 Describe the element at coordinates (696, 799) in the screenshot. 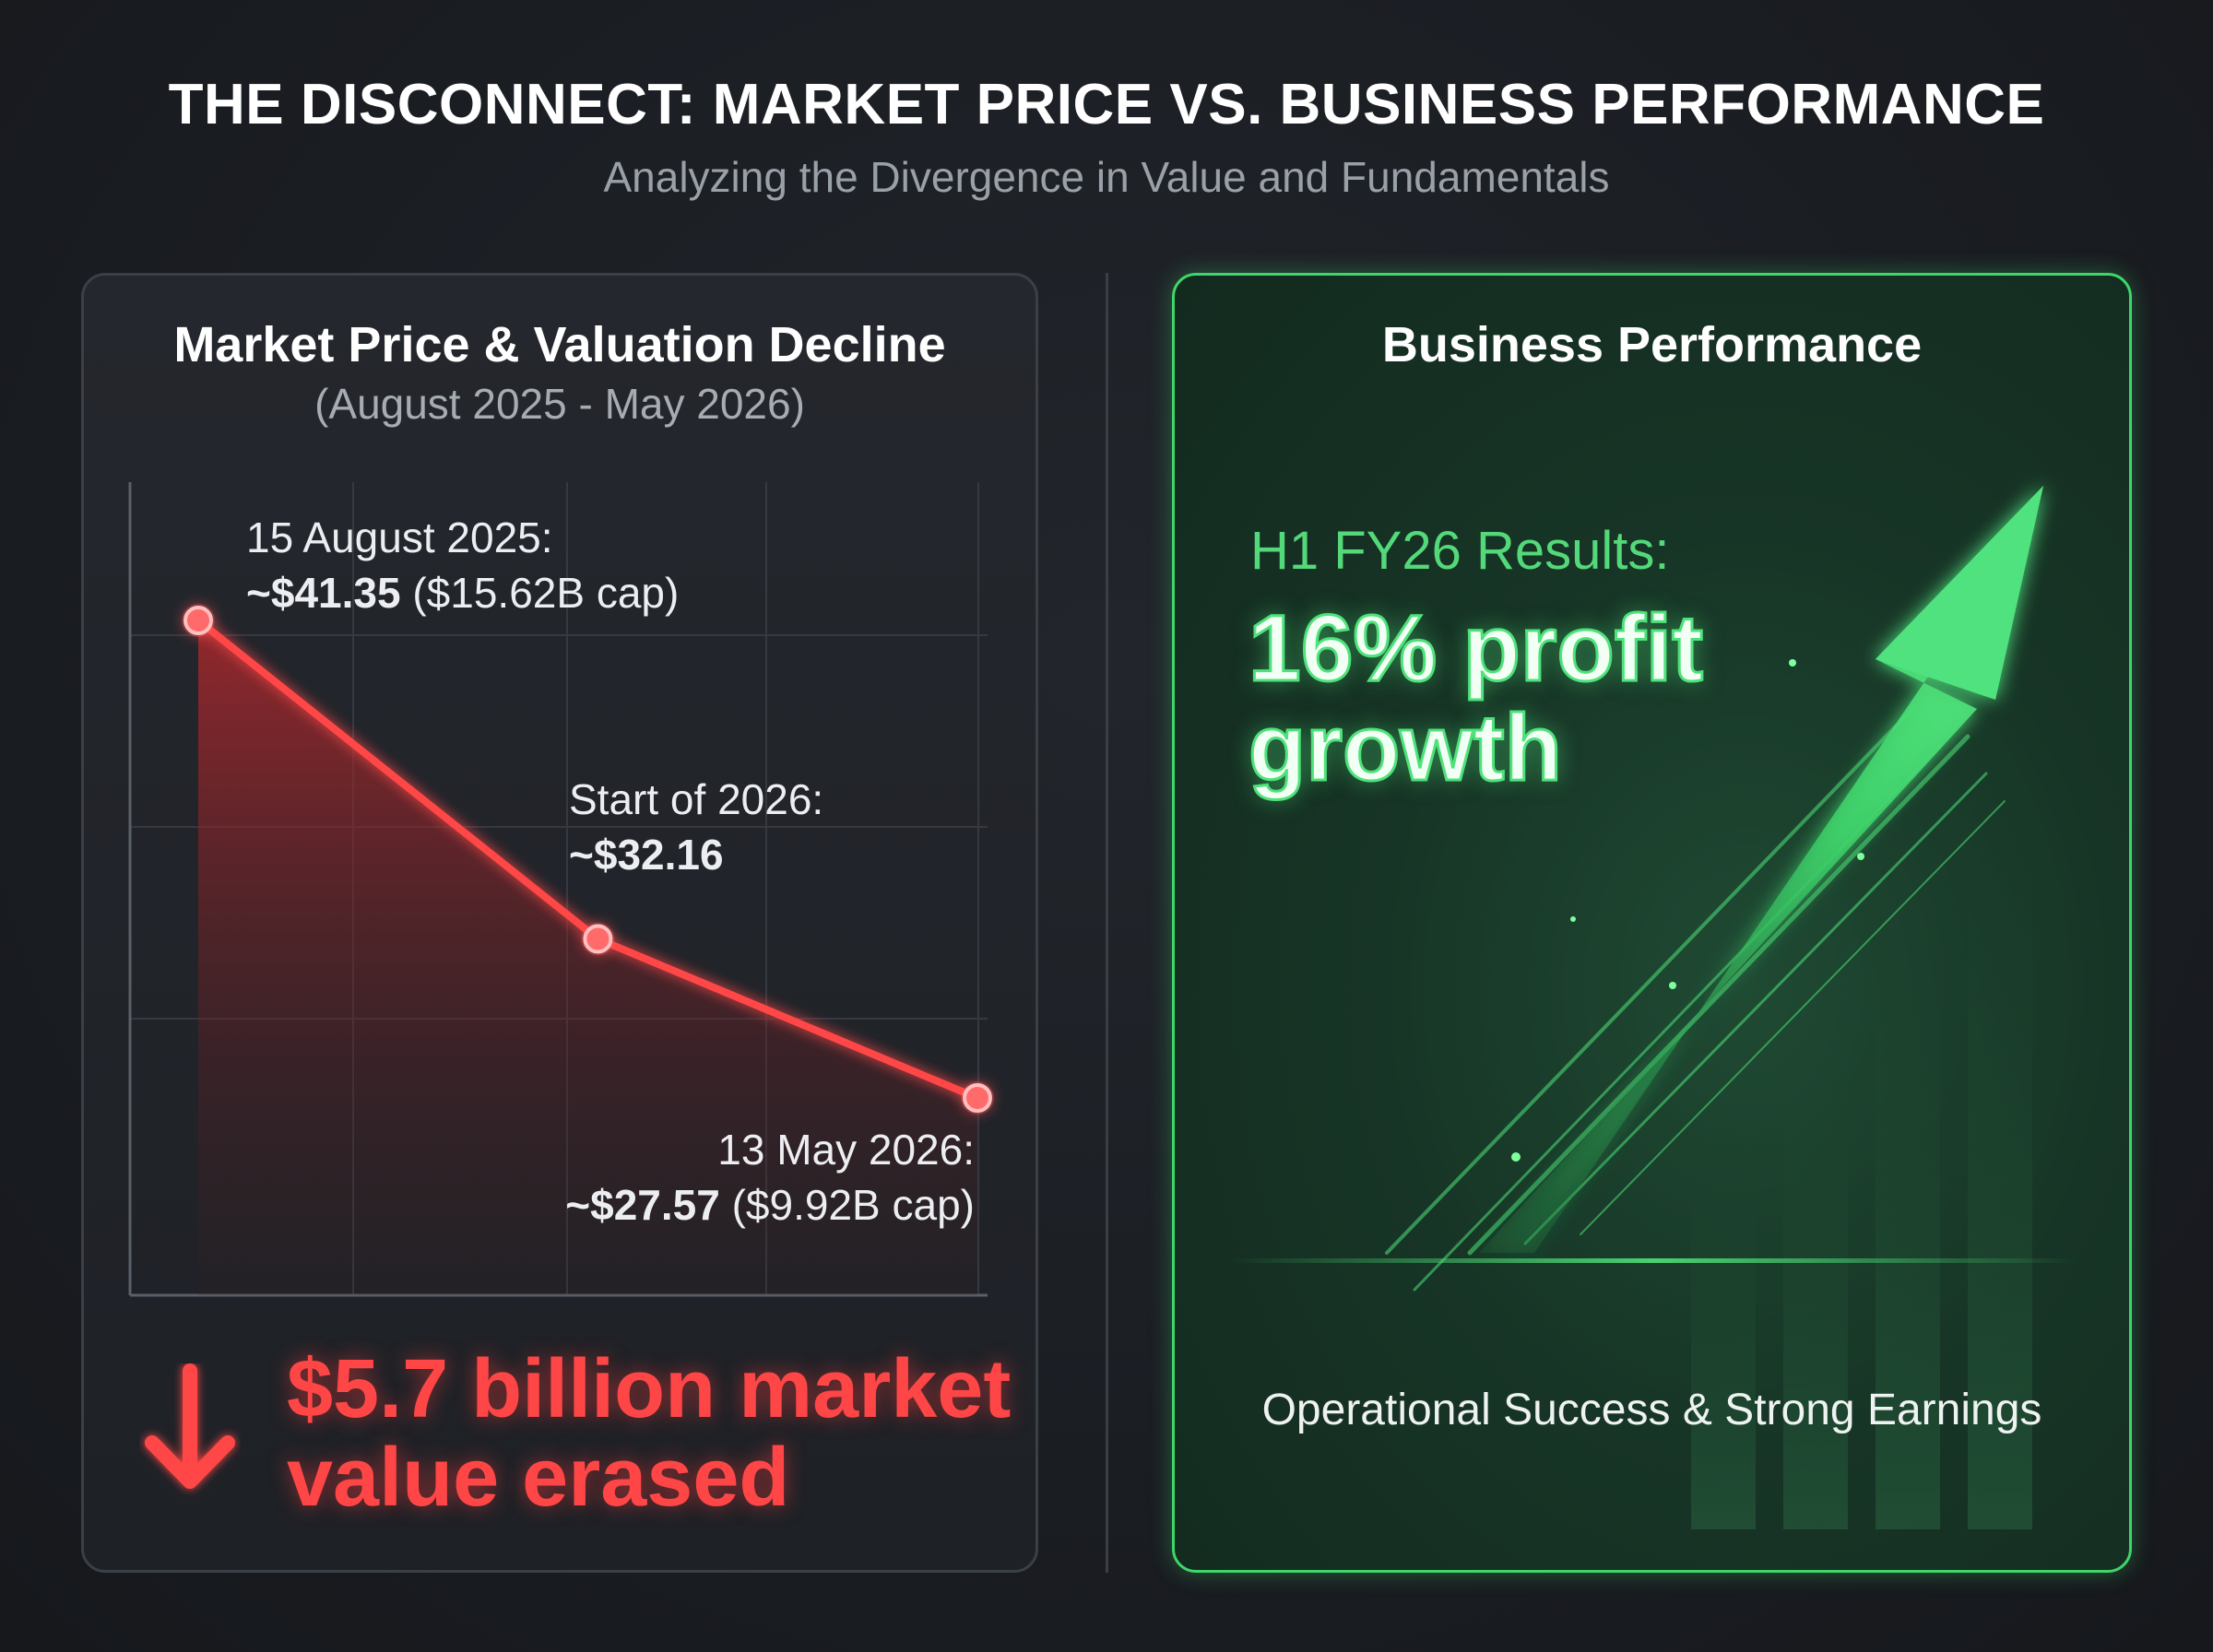

I see `annotation-date: Start of 2026:` at that location.